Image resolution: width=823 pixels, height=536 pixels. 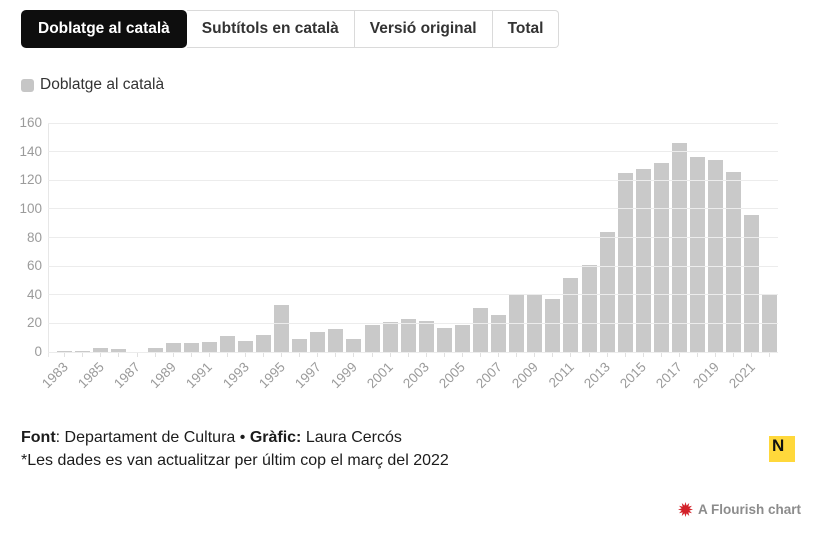 What do you see at coordinates (462, 338) in the screenshot?
I see `bar-2005` at bounding box center [462, 338].